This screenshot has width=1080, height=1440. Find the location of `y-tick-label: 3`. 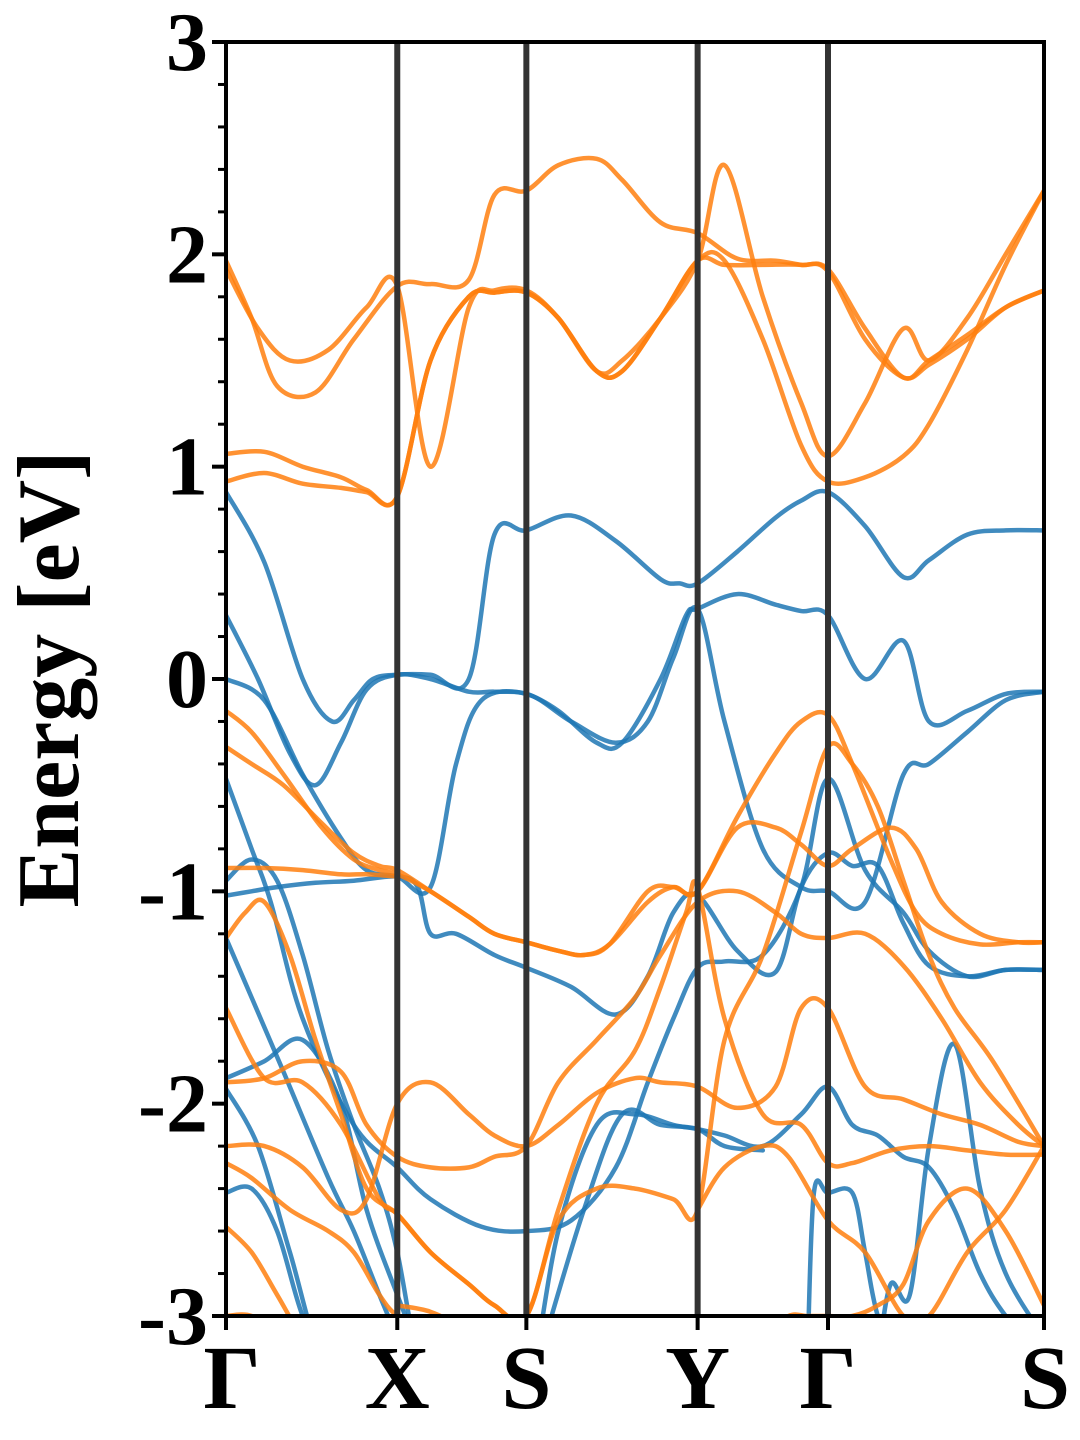

y-tick-label: 3 is located at coordinates (187, 44).